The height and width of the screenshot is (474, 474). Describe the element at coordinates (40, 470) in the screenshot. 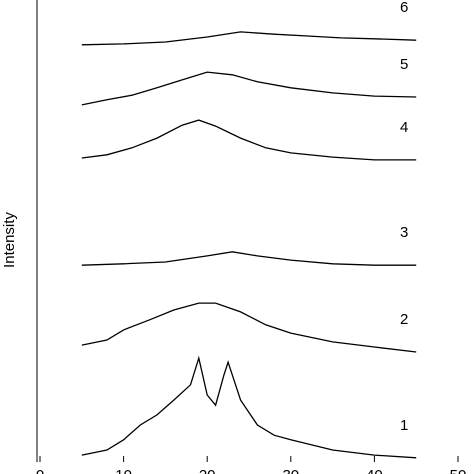

I see `x-tick-label: 0` at that location.